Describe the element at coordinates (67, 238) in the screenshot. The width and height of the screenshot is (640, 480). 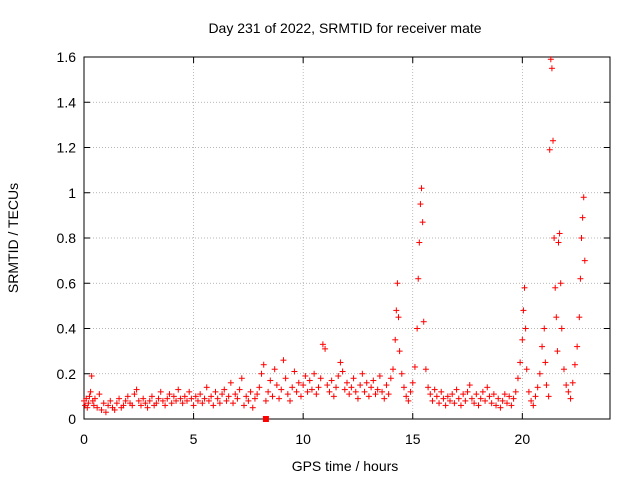
I see `y-tick-label: 0.8` at that location.